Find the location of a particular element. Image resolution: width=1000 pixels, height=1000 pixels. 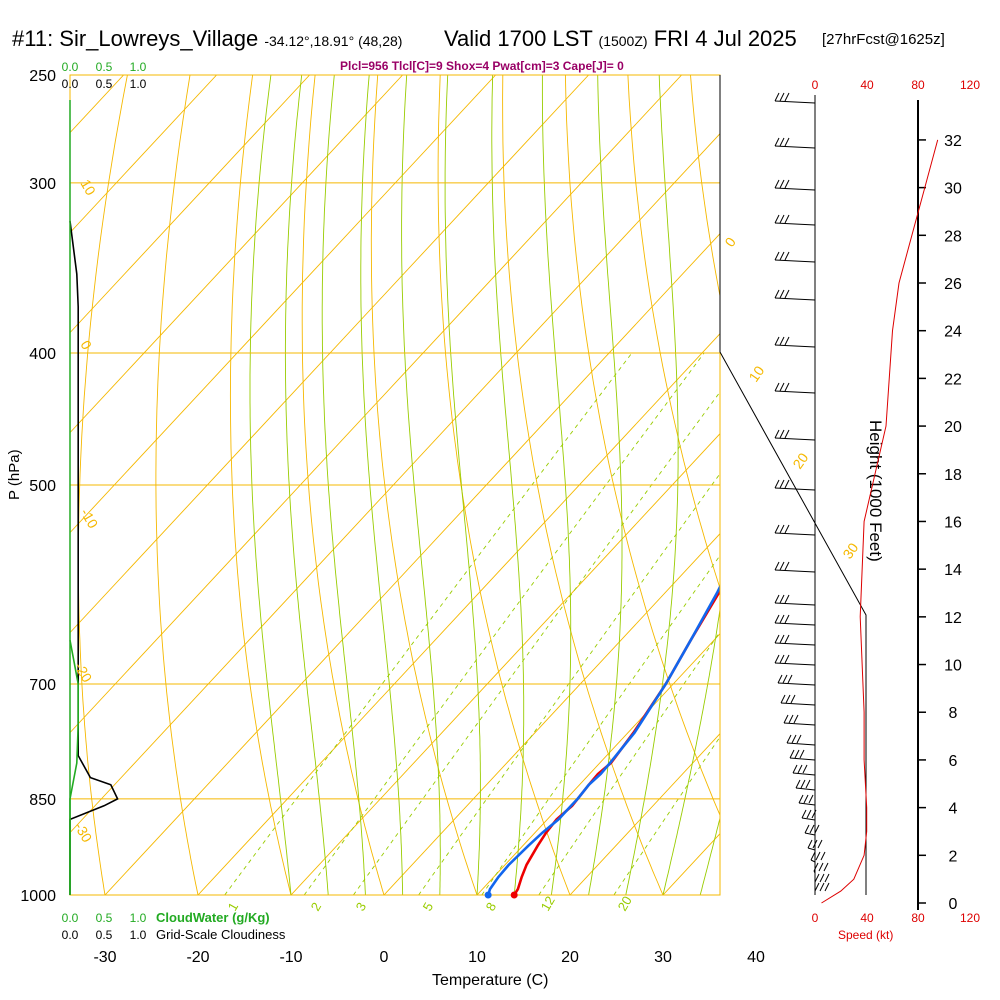

mixing-ratio-line is located at coordinates (666, 815).